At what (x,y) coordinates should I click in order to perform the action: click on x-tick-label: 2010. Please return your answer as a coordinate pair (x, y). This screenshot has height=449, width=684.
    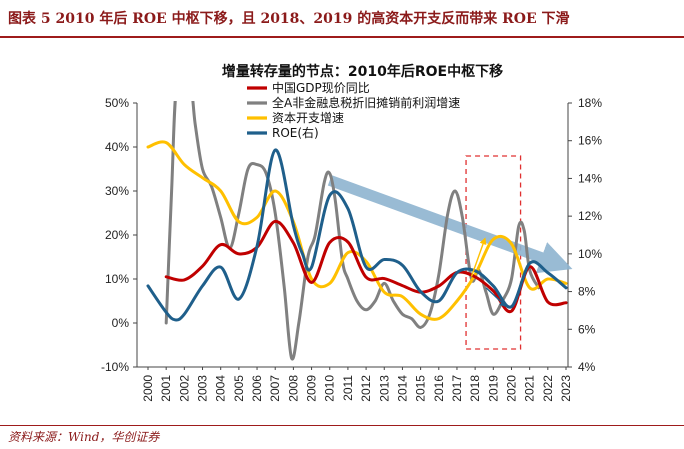
    Looking at the image, I should click on (330, 388).